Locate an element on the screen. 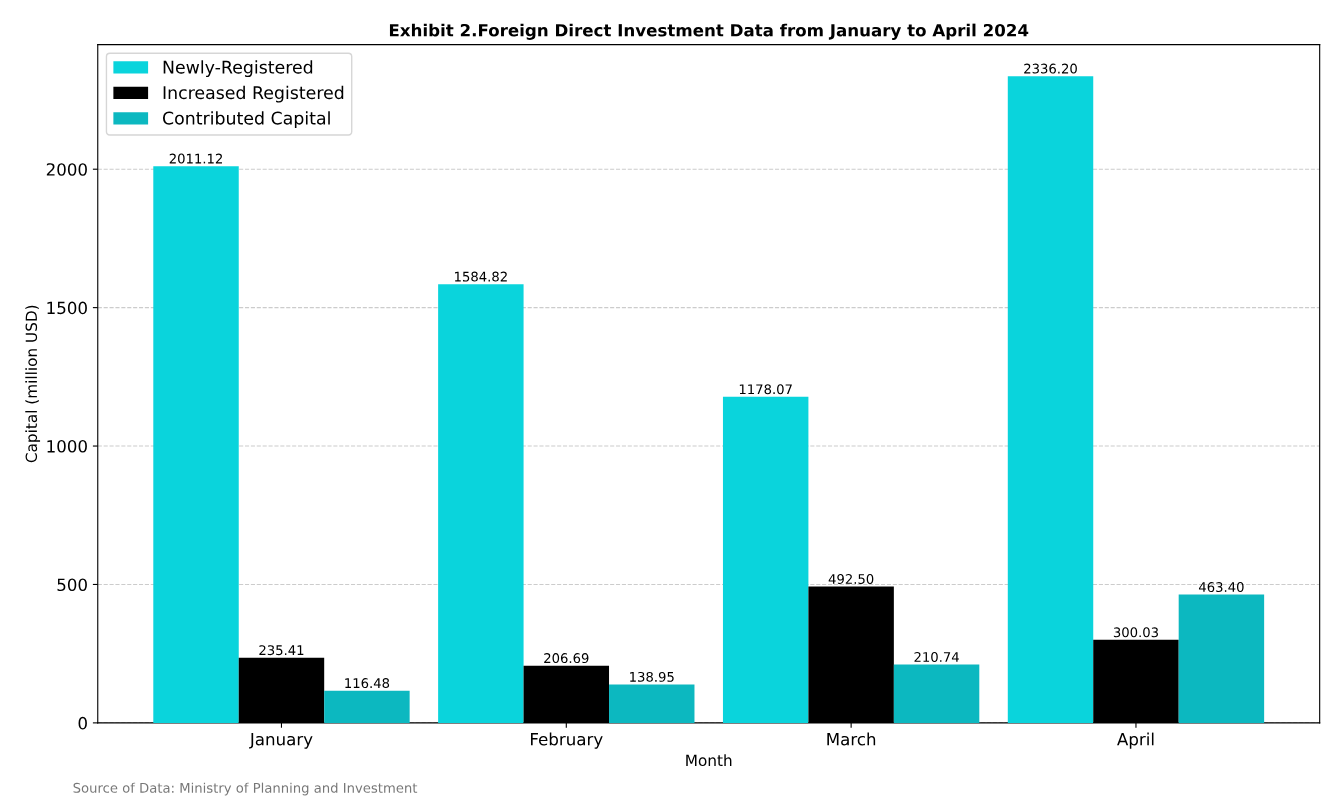  y-tick-label: 2000 is located at coordinates (66, 169).